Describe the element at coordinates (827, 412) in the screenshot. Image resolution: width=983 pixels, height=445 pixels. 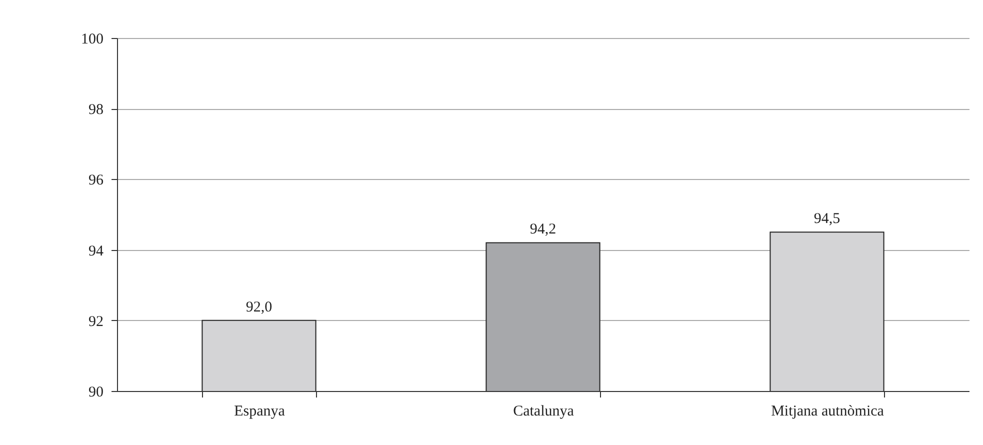
I see `x-tick-label: Mitjana autnòmica` at that location.